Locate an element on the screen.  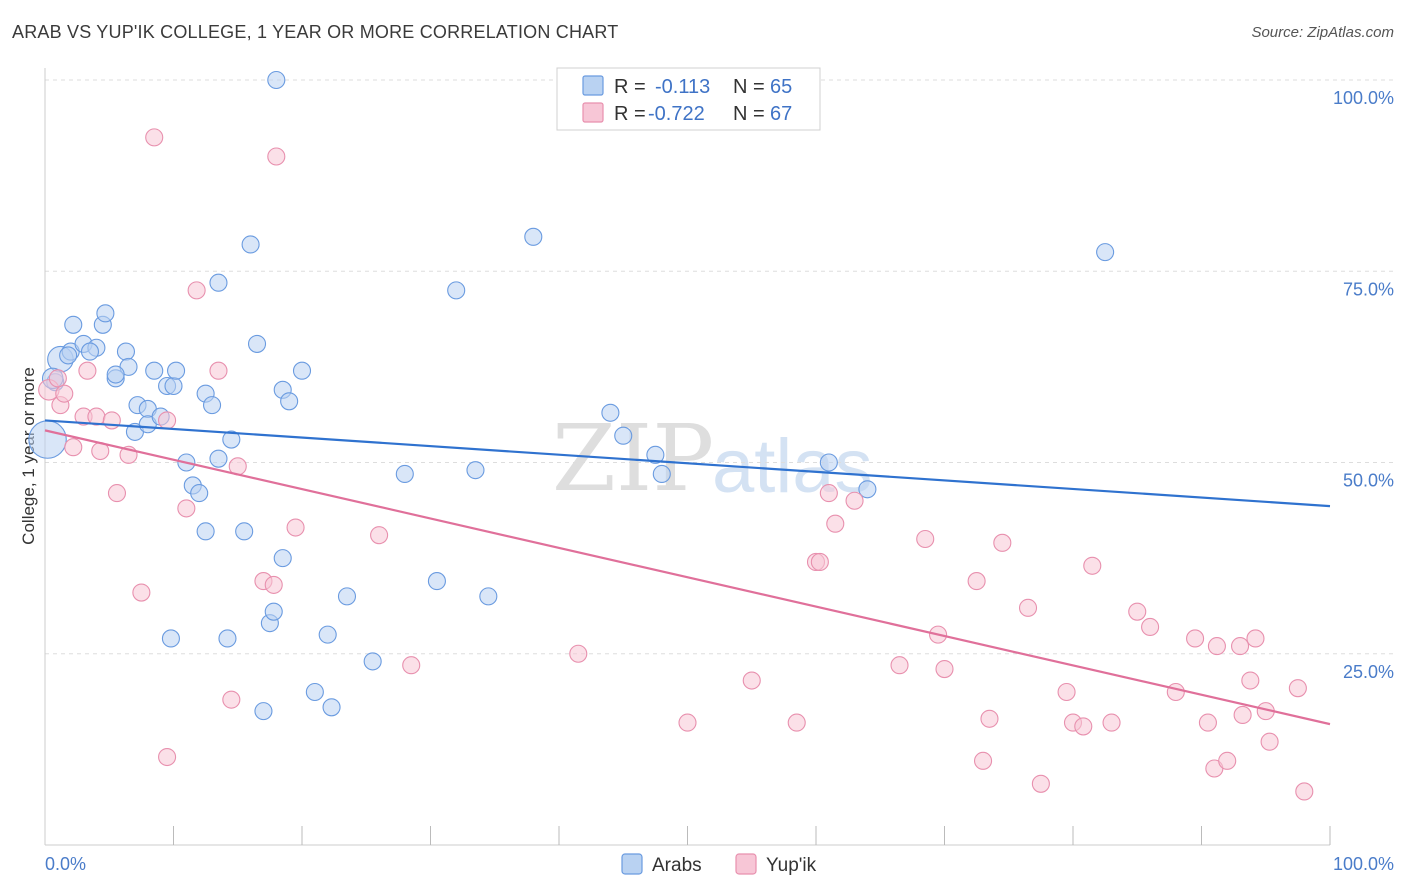
y-tick-label-100: 100.0% is located at coordinates (1363, 98).